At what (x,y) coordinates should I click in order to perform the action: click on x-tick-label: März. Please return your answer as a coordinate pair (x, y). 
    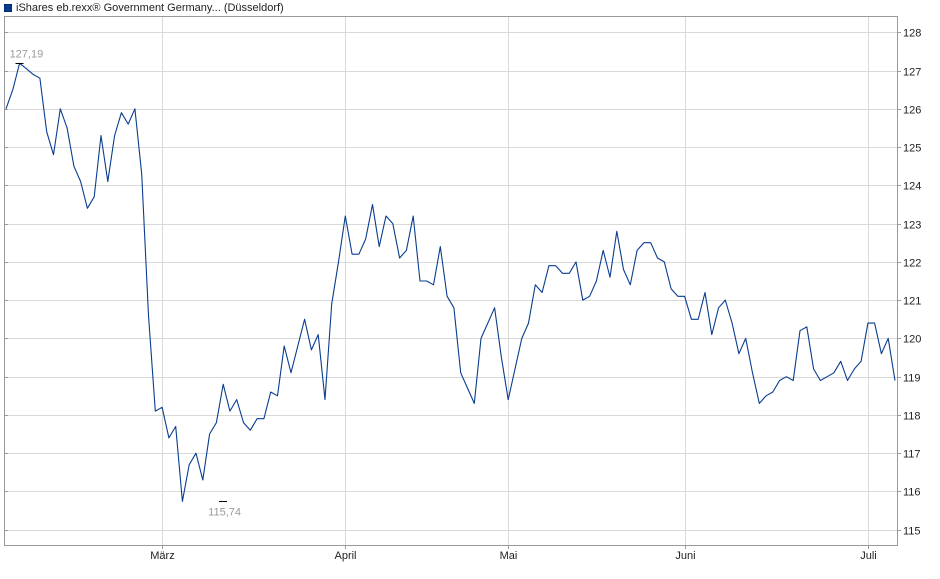
    Looking at the image, I should click on (162, 556).